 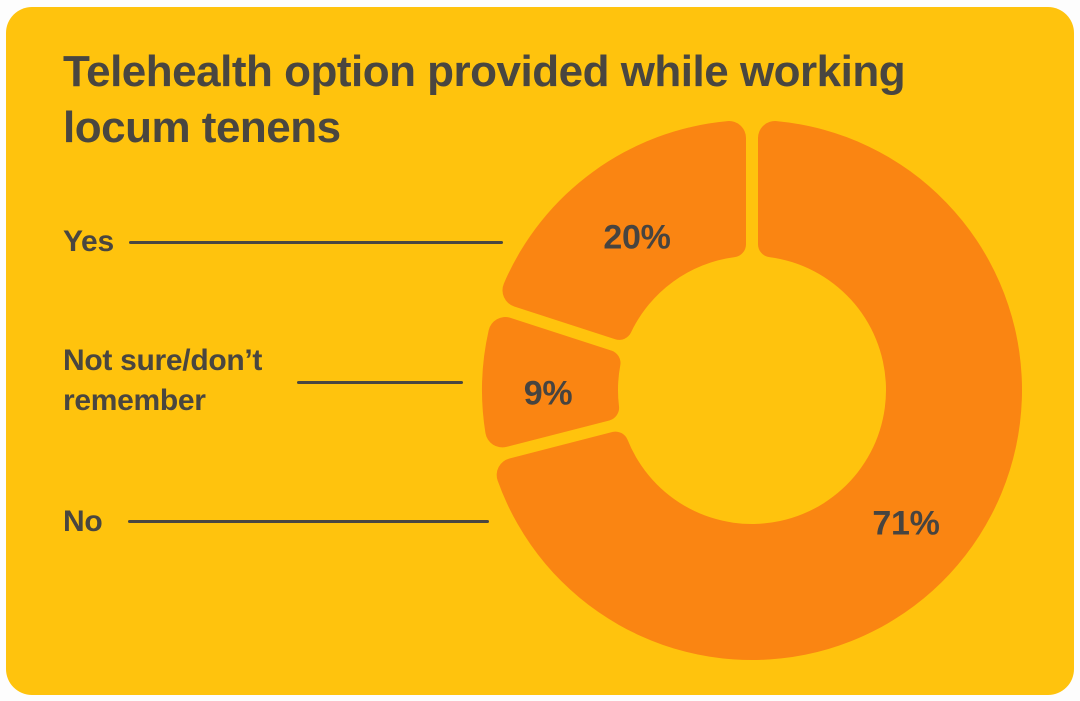 I want to click on legend-label-no: No, so click(x=83, y=521).